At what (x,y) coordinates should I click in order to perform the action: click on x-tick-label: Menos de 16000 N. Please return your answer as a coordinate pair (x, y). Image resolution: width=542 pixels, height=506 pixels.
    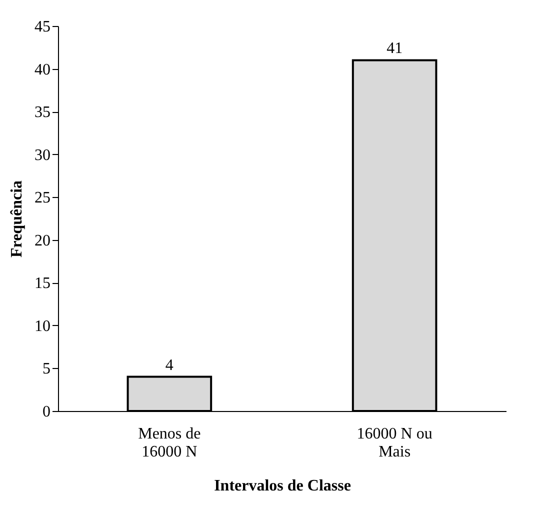
    Looking at the image, I should click on (169, 443).